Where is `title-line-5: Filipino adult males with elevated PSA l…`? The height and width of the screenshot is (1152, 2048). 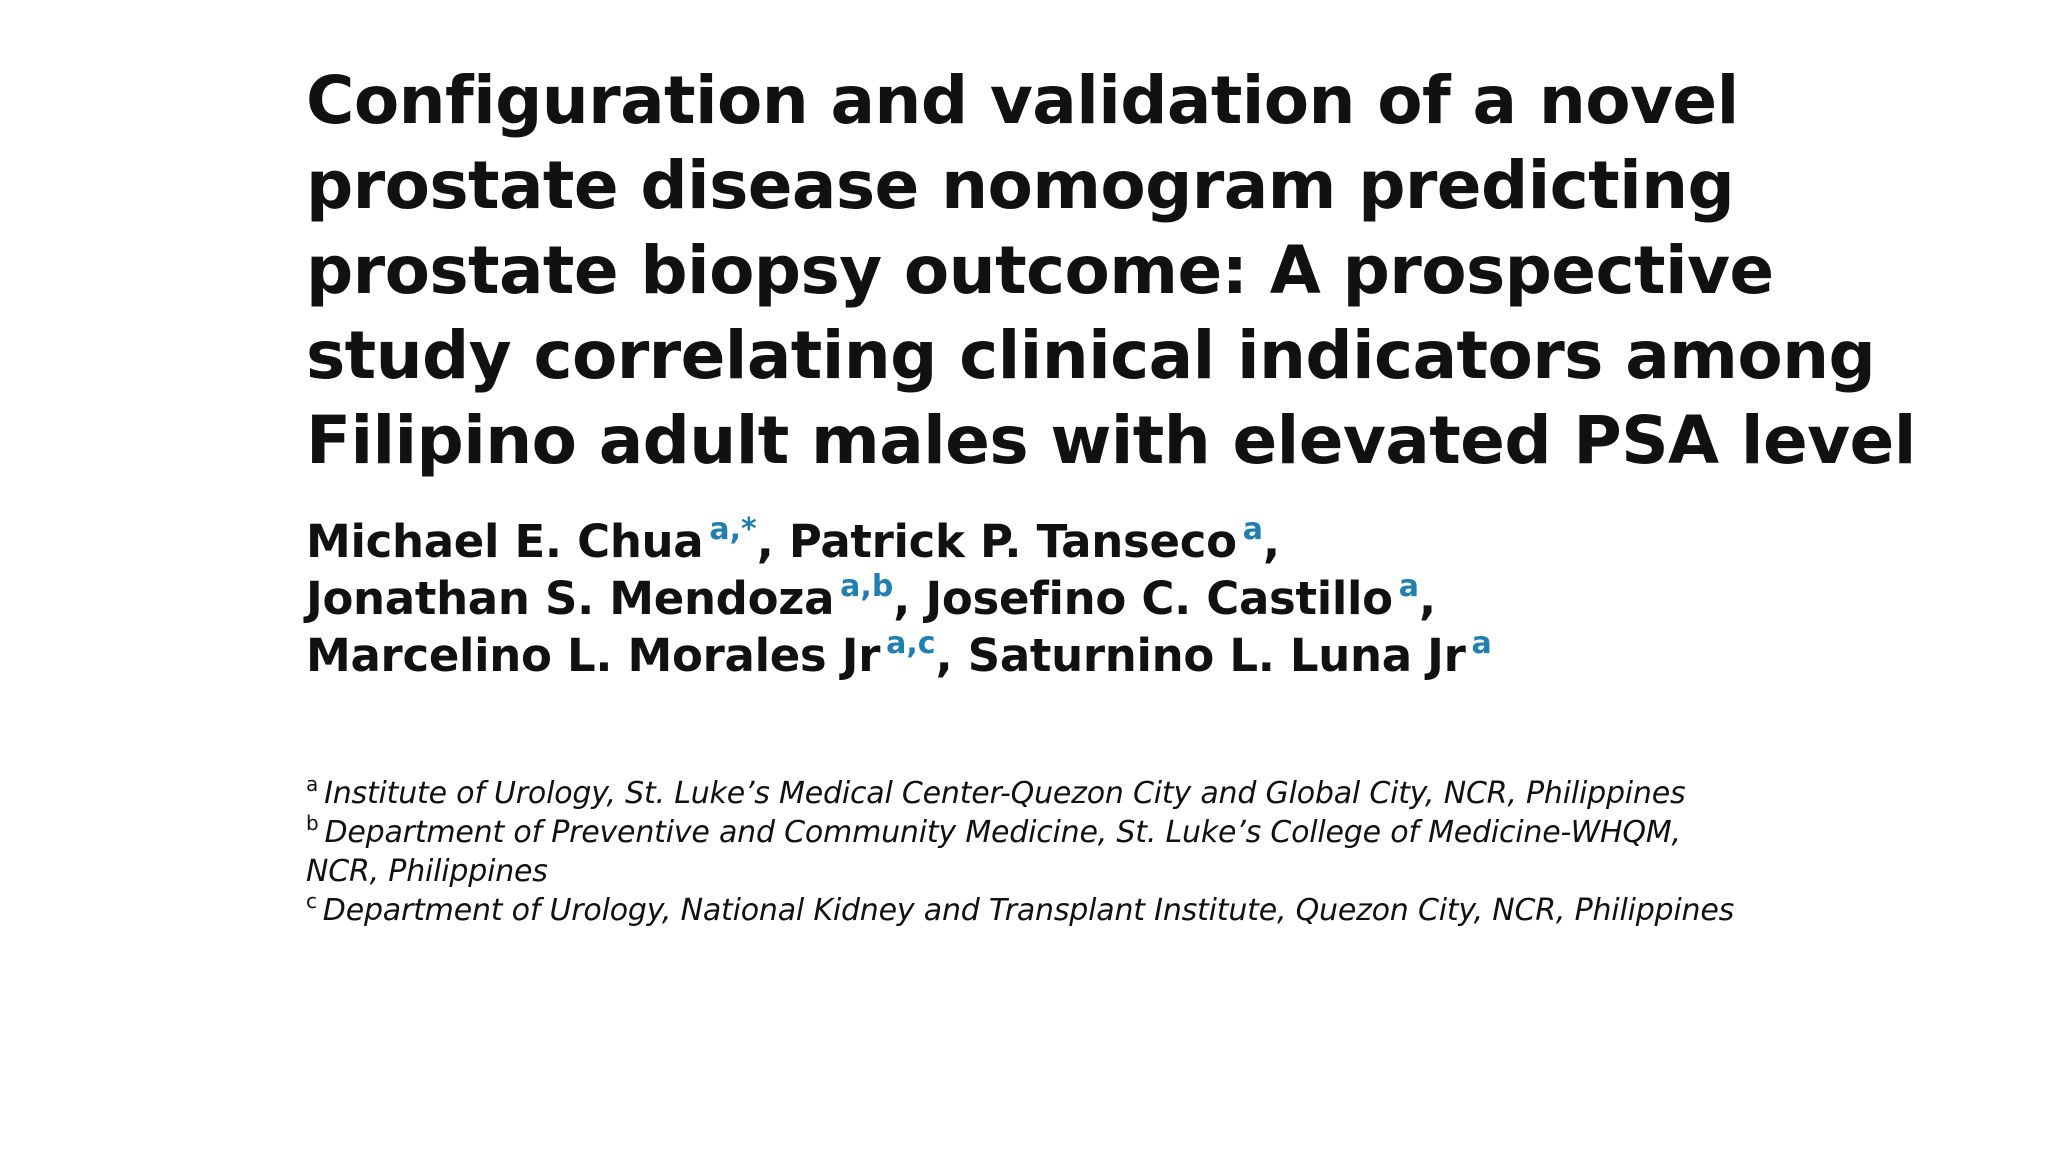 title-line-5: Filipino adult males with elevated PSA l… is located at coordinates (1111, 440).